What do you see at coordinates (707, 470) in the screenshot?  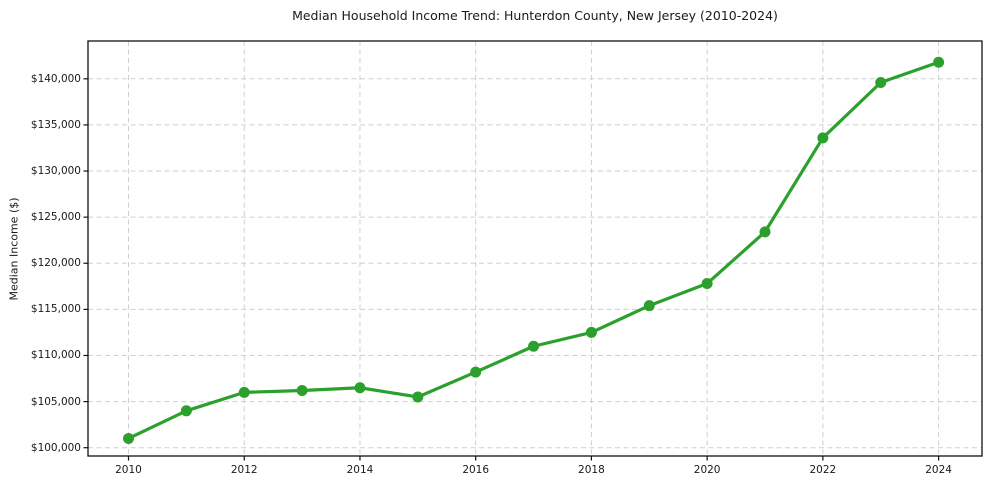 I see `x-tick-label: 2020` at bounding box center [707, 470].